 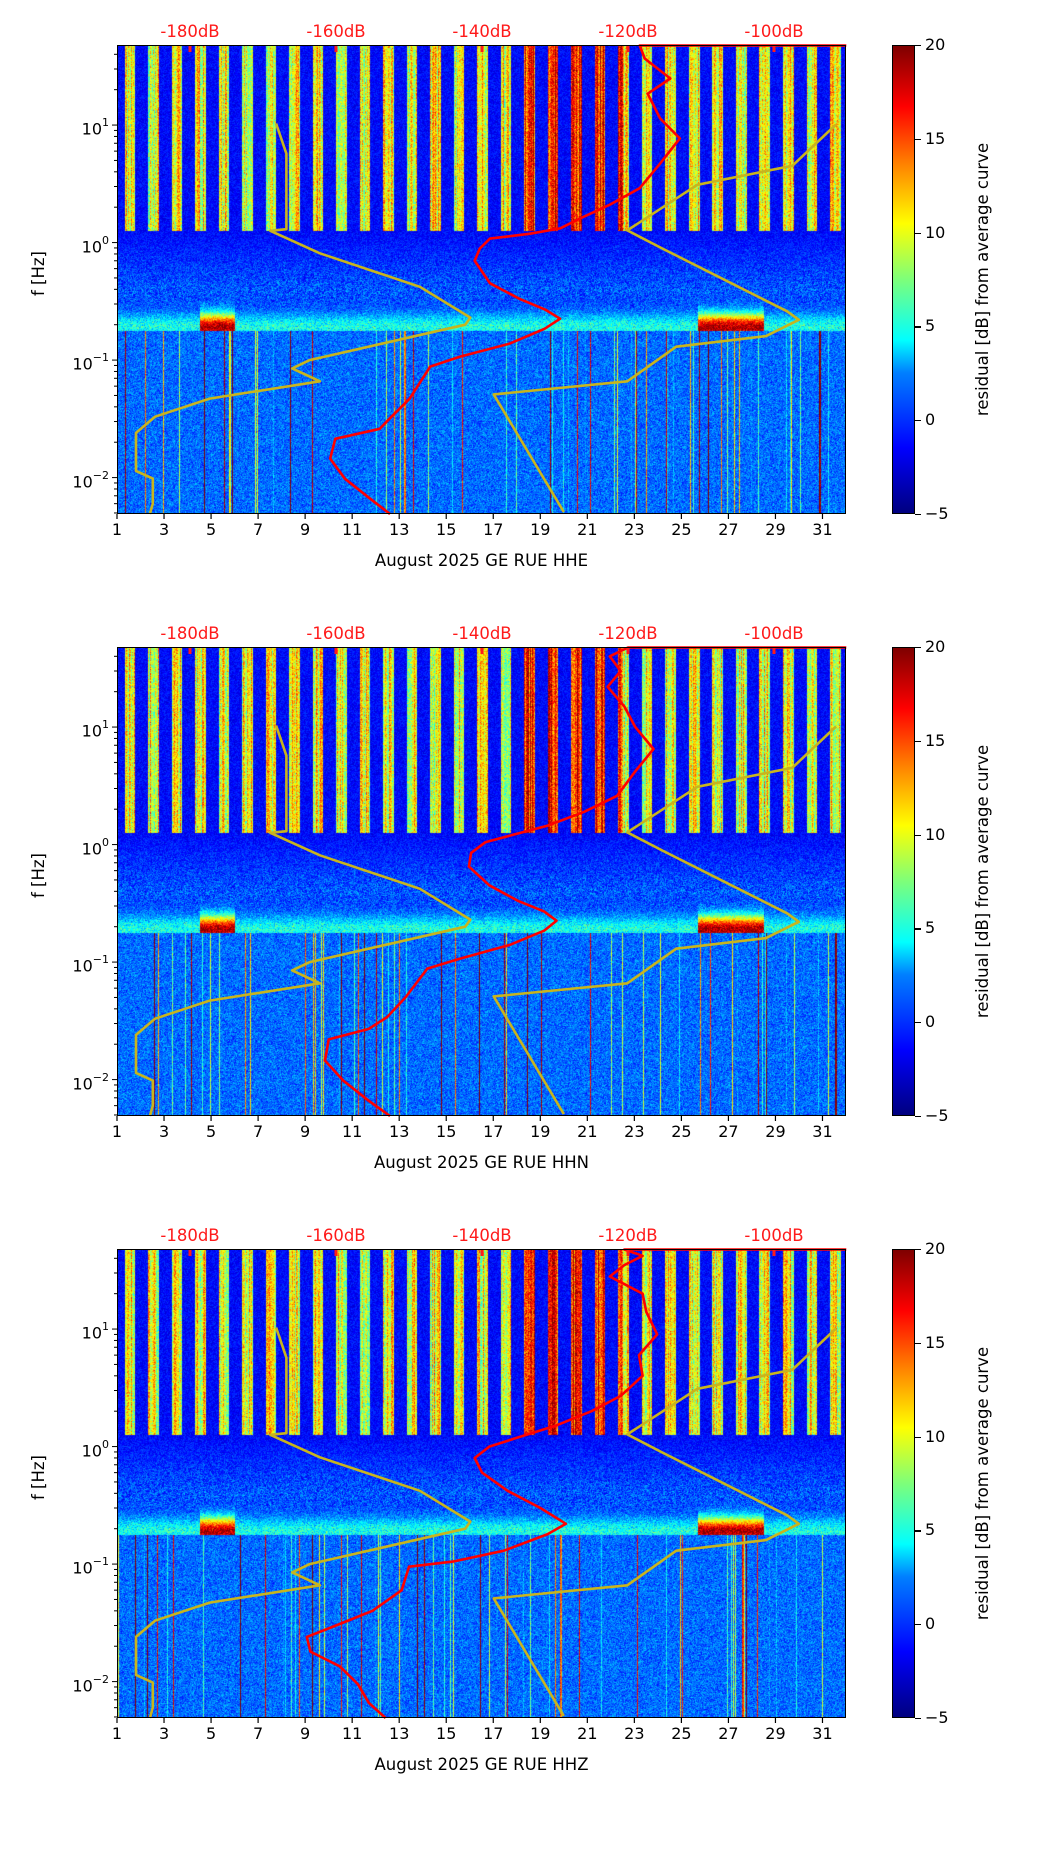 I want to click on colorbar, so click(x=903, y=881).